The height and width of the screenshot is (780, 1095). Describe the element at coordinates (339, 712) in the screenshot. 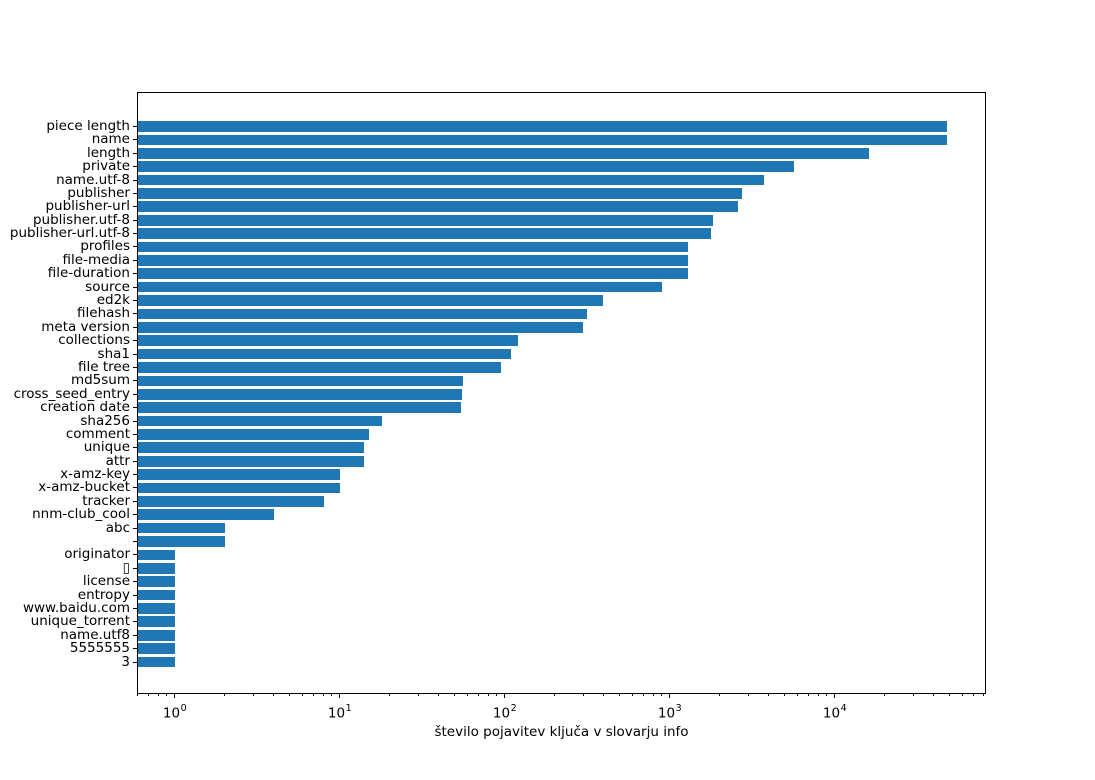

I see `x-tick-label: 10¹` at that location.